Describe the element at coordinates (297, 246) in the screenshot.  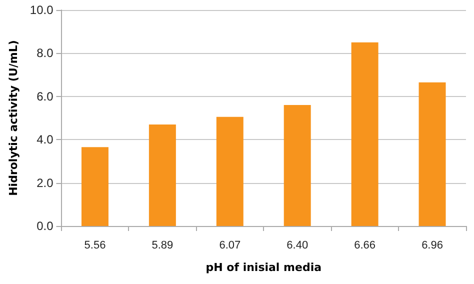
I see `x-tick-label: 6.40` at that location.